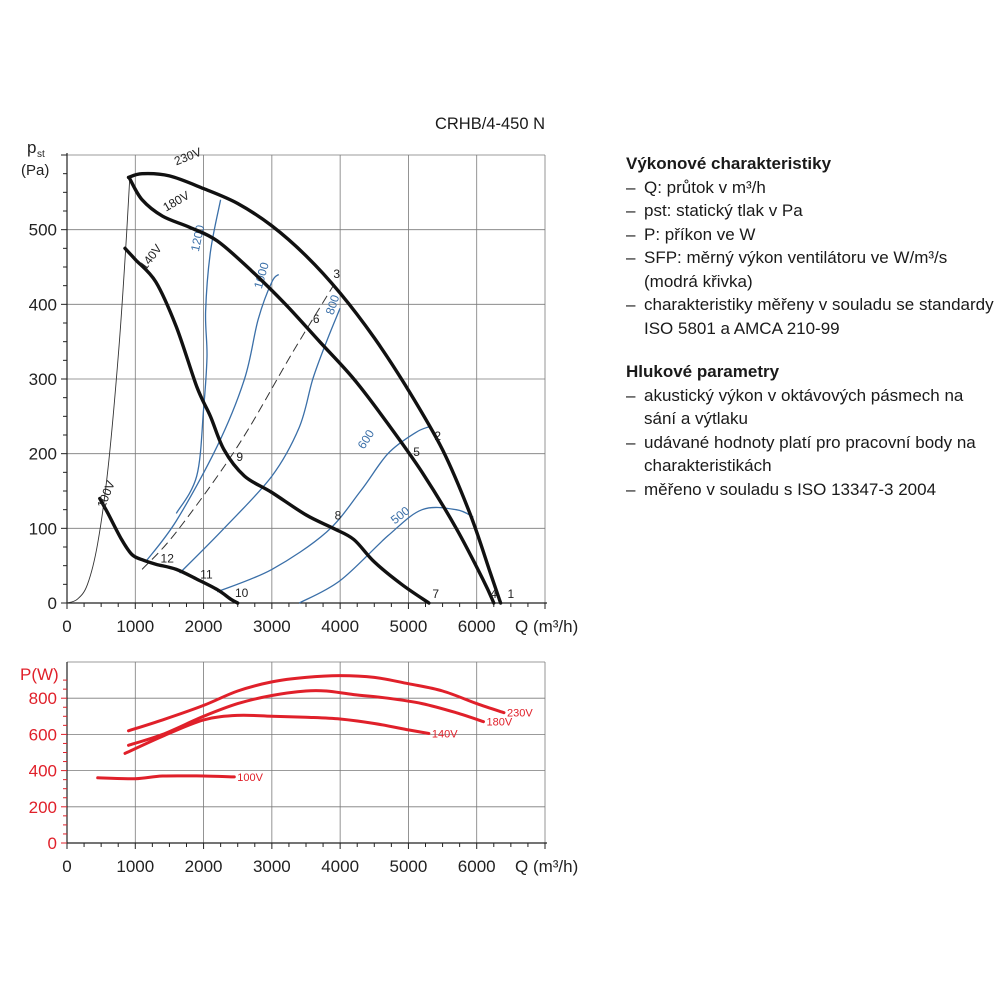 This screenshot has width=1000, height=1000. Describe the element at coordinates (52, 843) in the screenshot. I see `power-y-tick-label: 0` at that location.